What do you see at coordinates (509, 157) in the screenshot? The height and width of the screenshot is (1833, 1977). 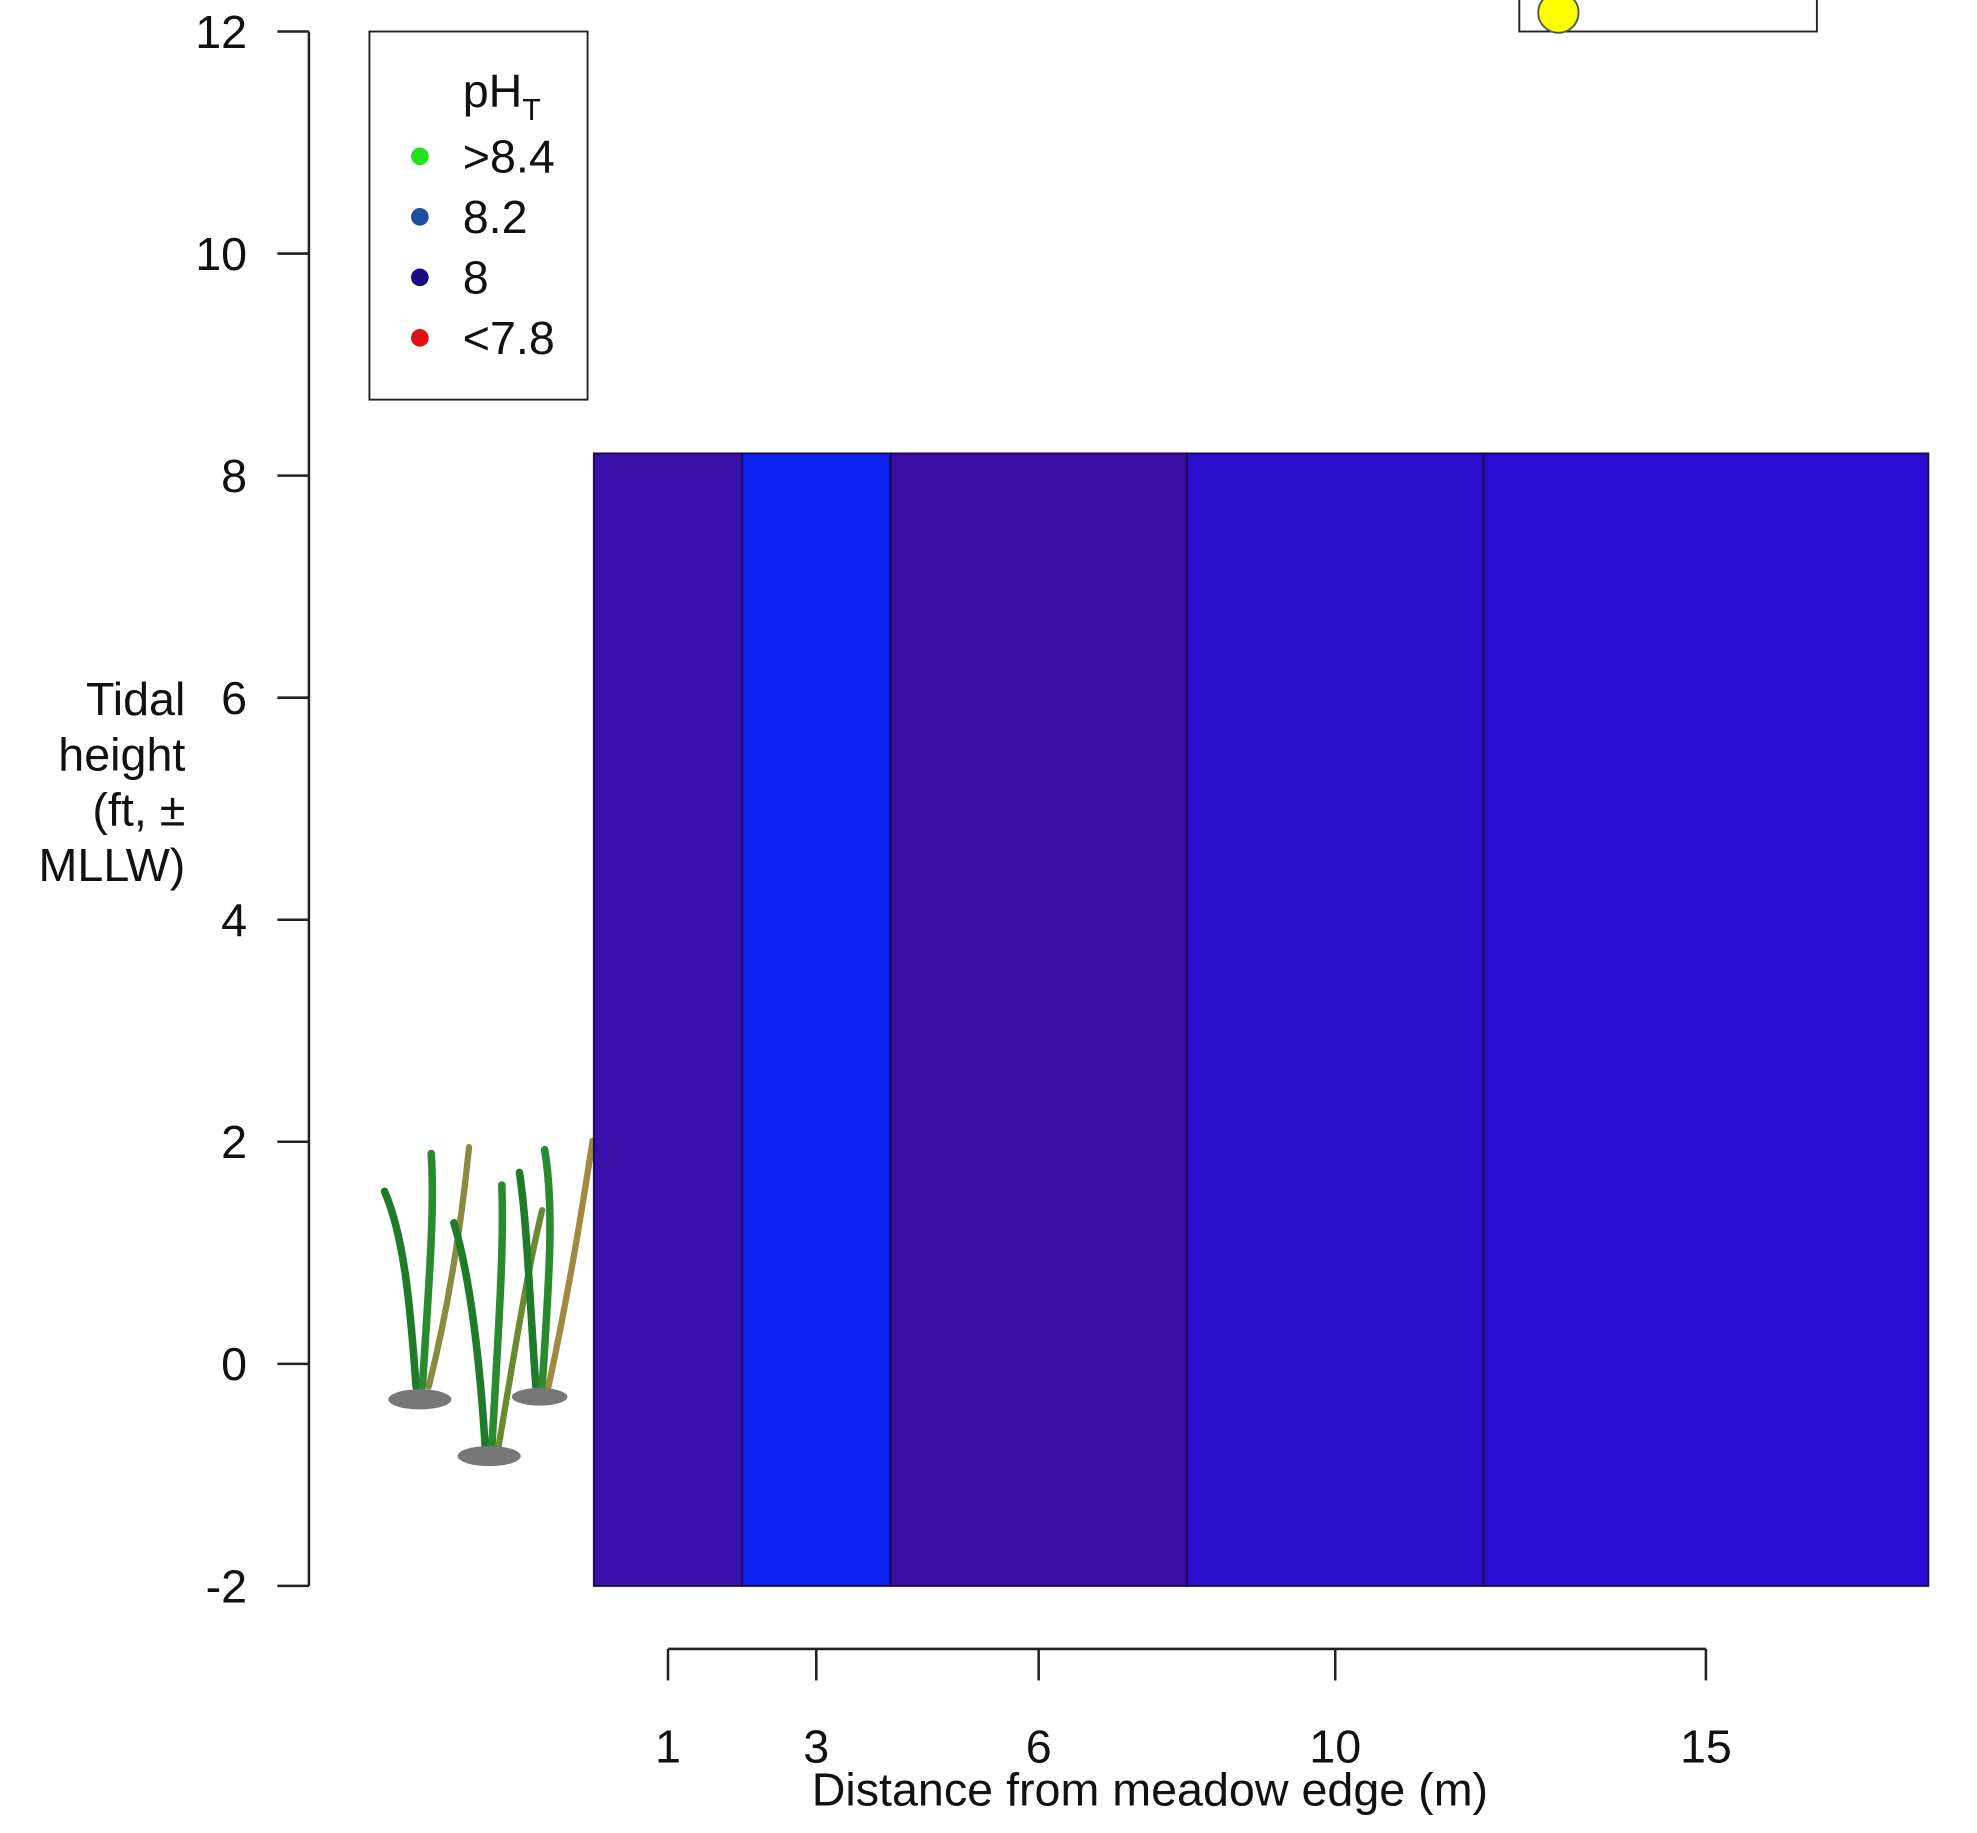 I see `legend-label: >8.4` at bounding box center [509, 157].